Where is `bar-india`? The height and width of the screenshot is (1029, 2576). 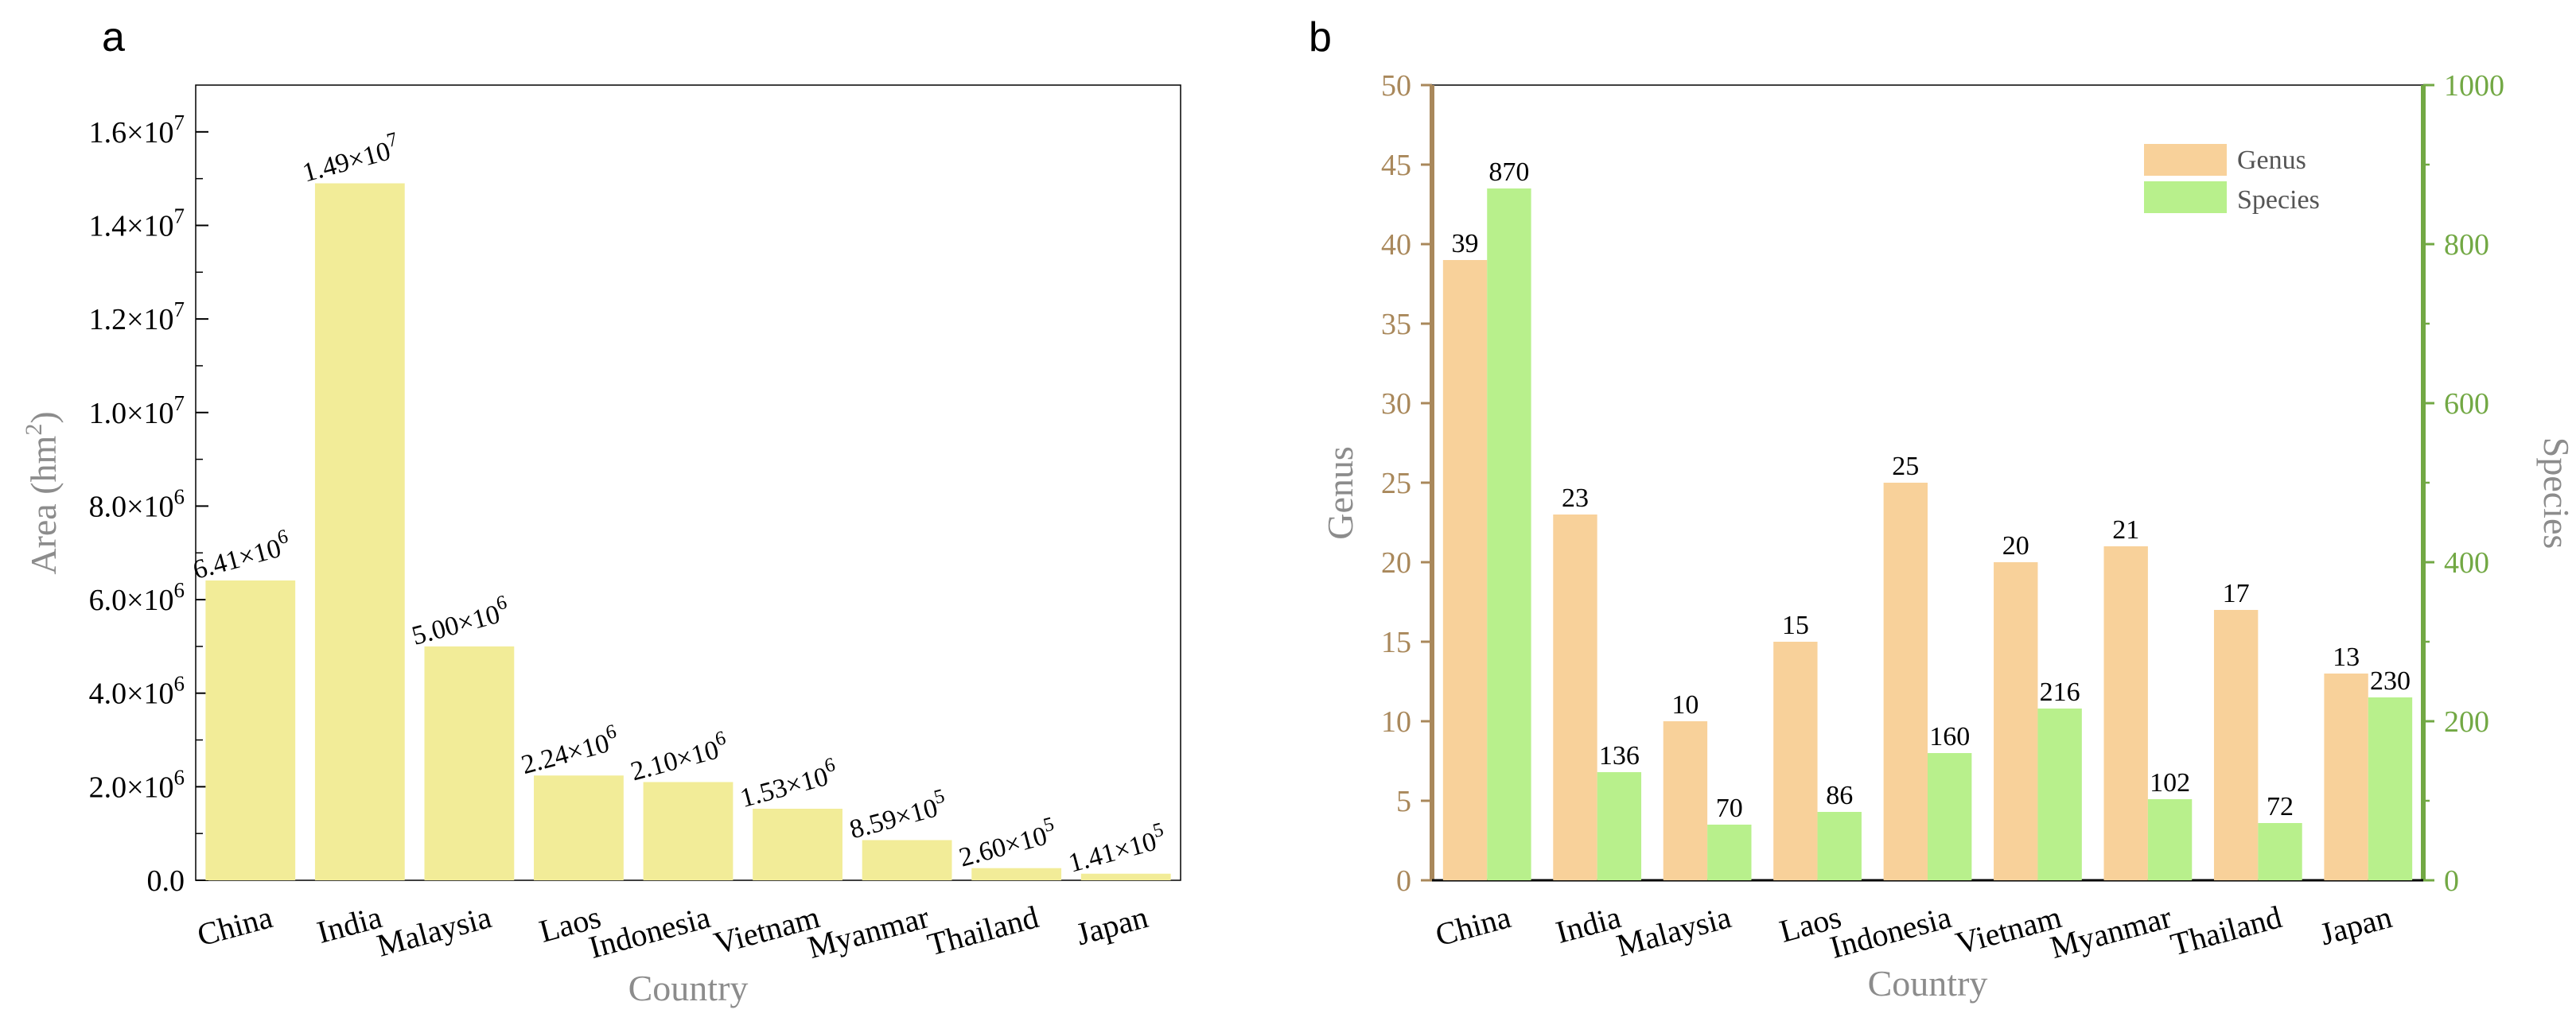
bar-india is located at coordinates (360, 531).